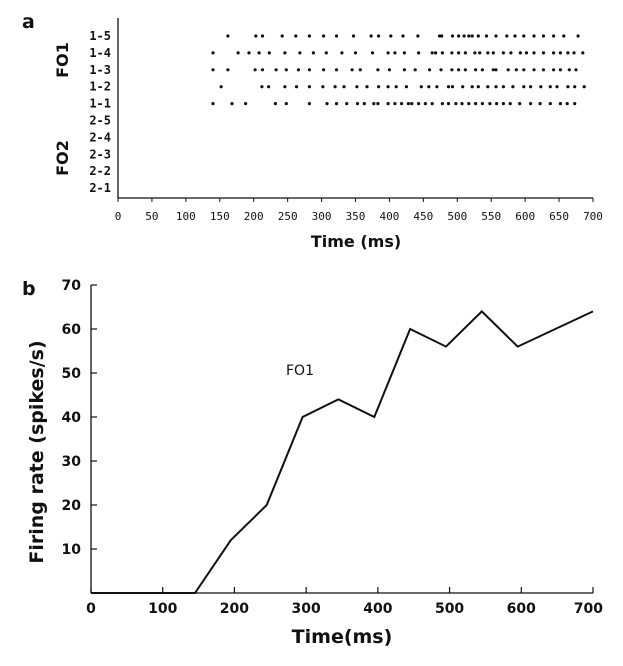  What do you see at coordinates (100, 171) in the screenshot?
I see `row-label-2-2: 2-2` at bounding box center [100, 171].